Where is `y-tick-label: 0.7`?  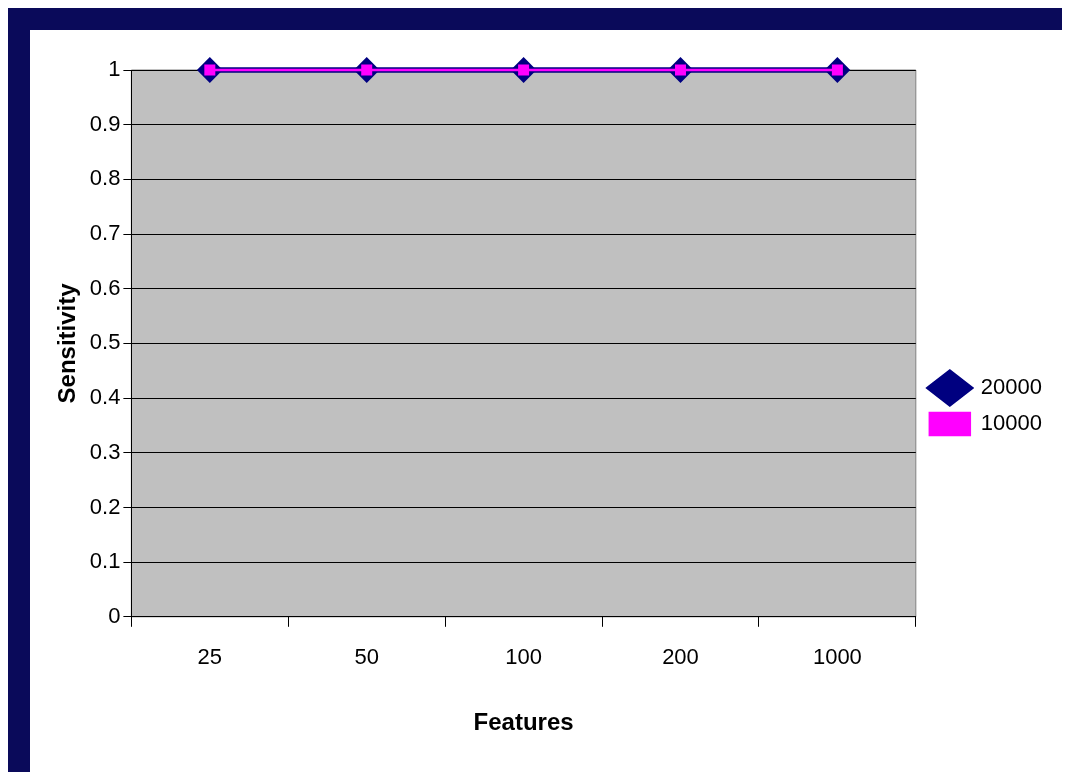 y-tick-label: 0.7 is located at coordinates (105, 233).